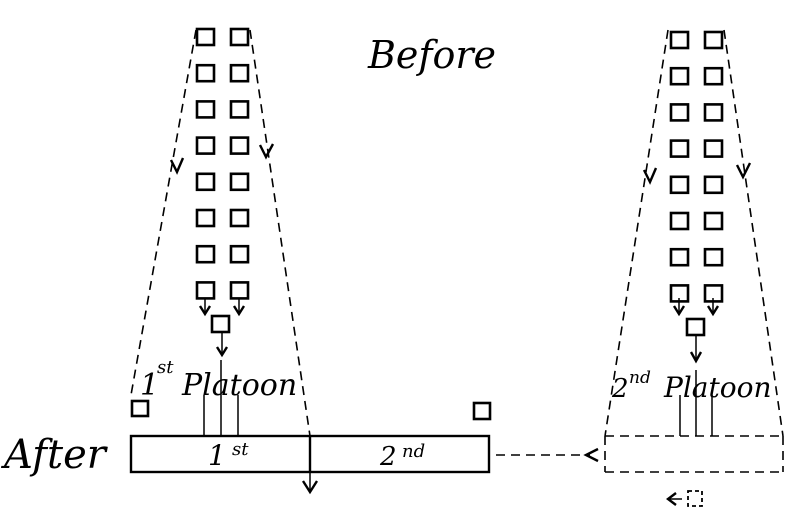  Describe the element at coordinates (217, 455) in the screenshot. I see `block-1-ordinal: 1` at that location.